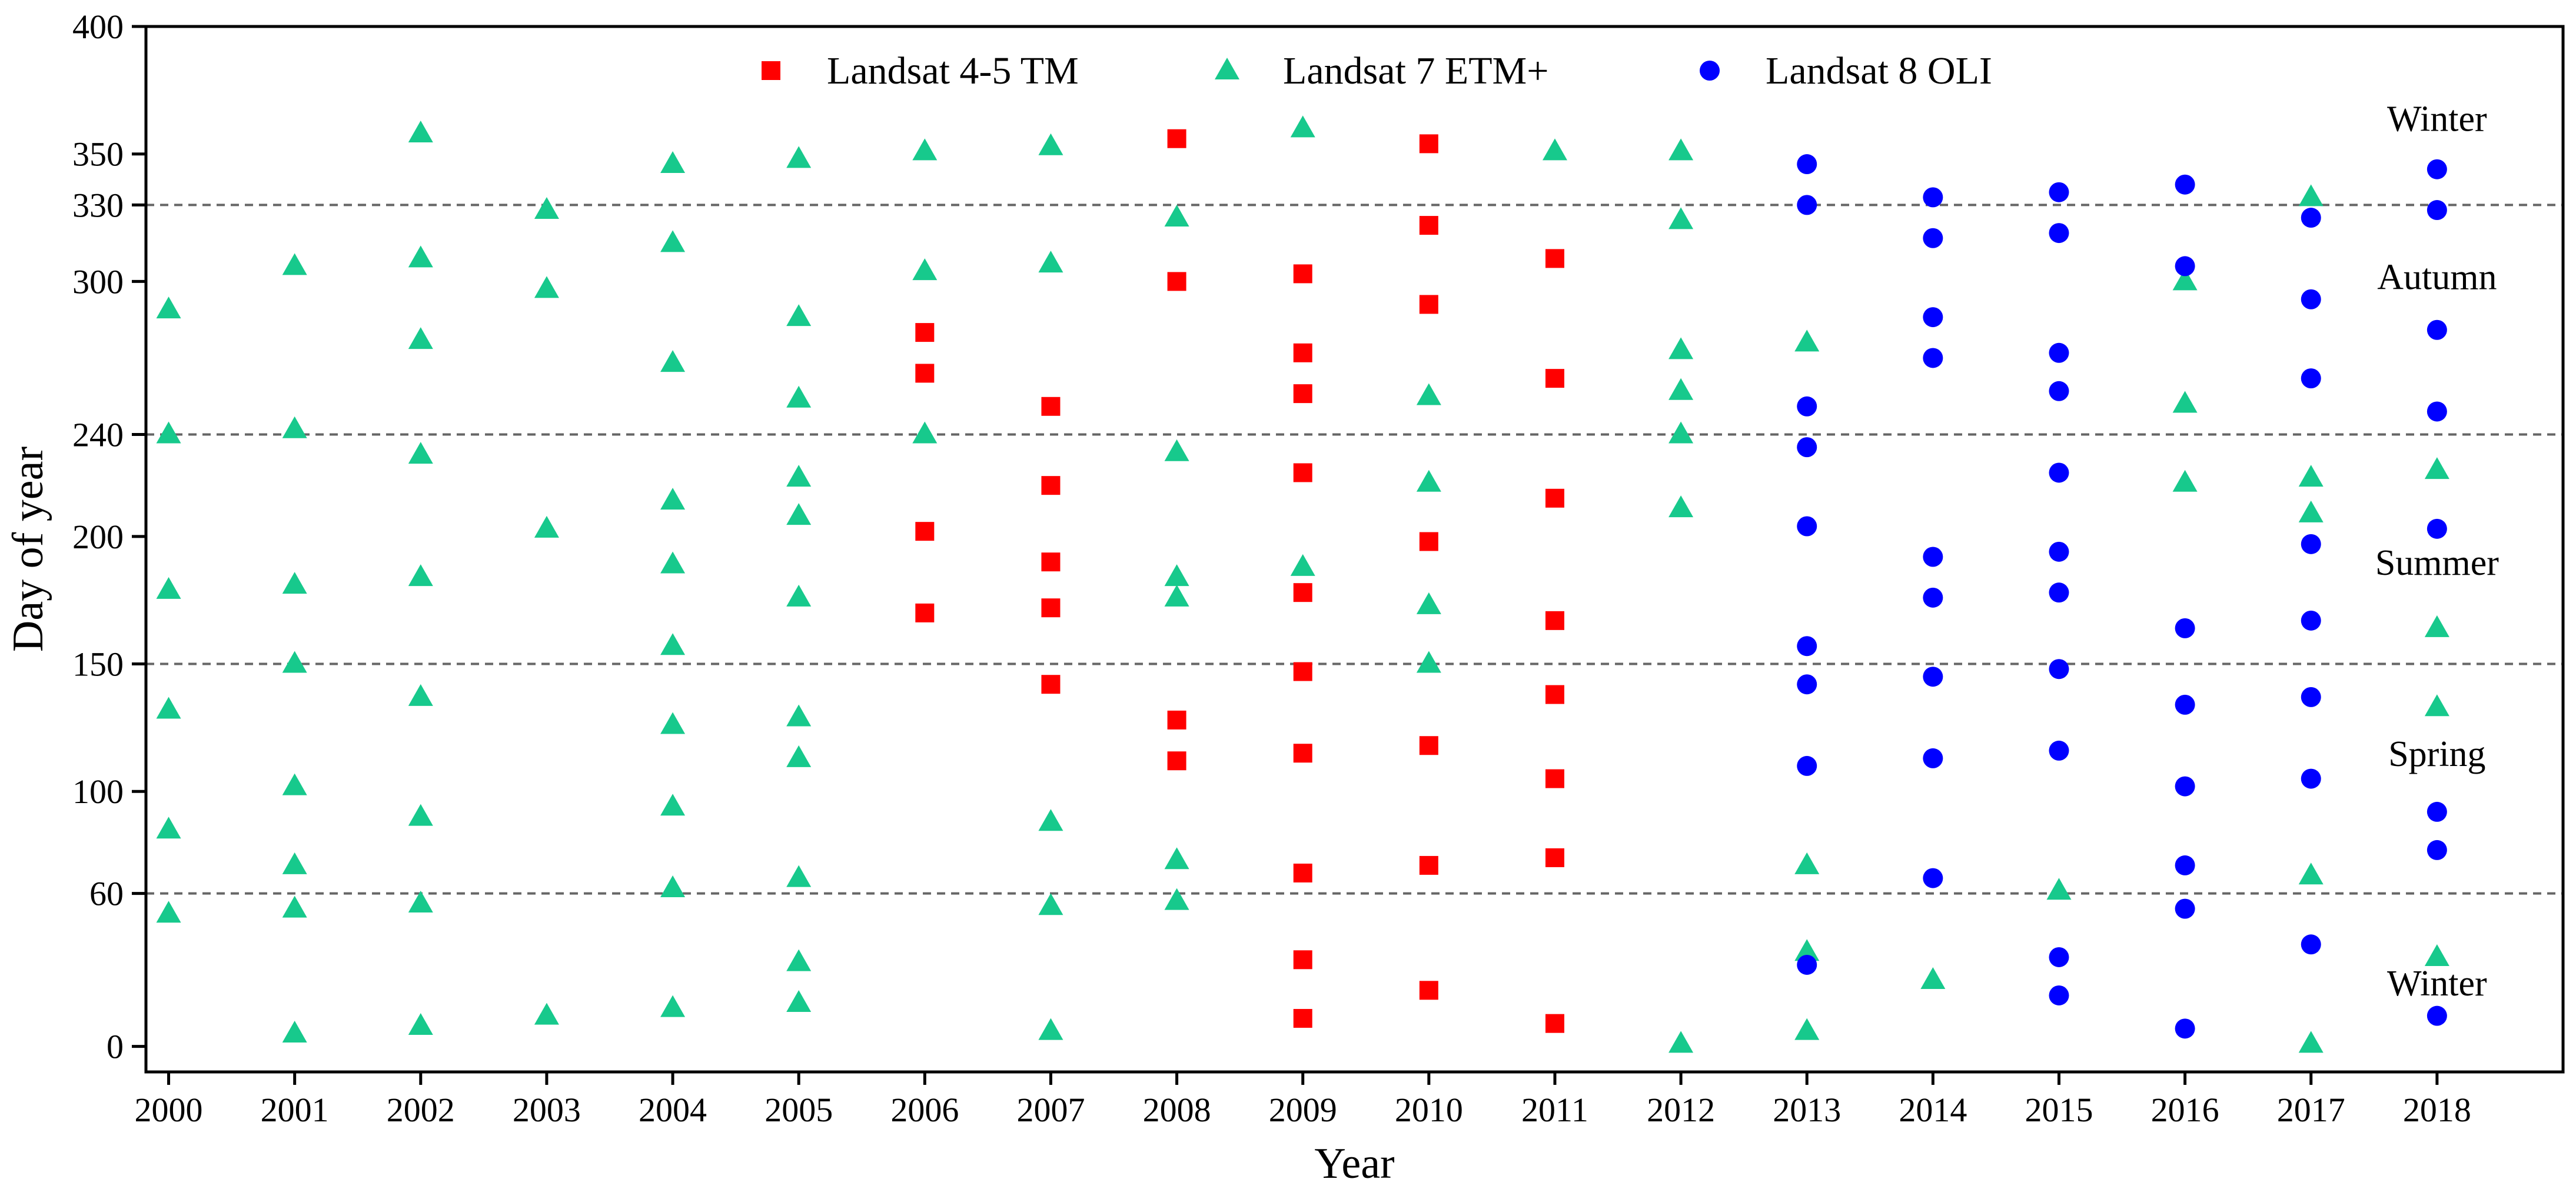 The height and width of the screenshot is (1199, 2576). Describe the element at coordinates (2436, 754) in the screenshot. I see `season-label: Spring` at that location.